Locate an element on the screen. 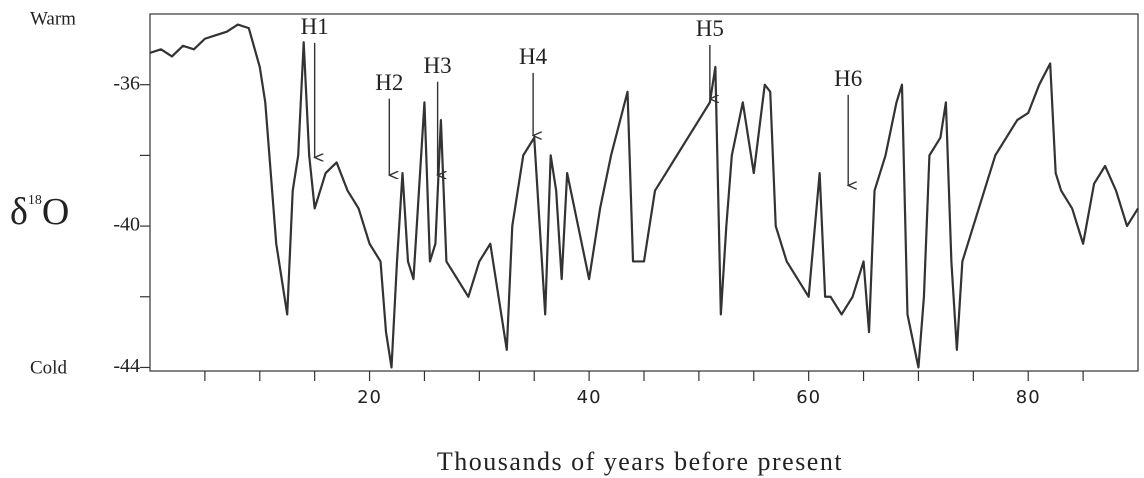 The image size is (1144, 478). y-tick-label: -36 is located at coordinates (126, 83).